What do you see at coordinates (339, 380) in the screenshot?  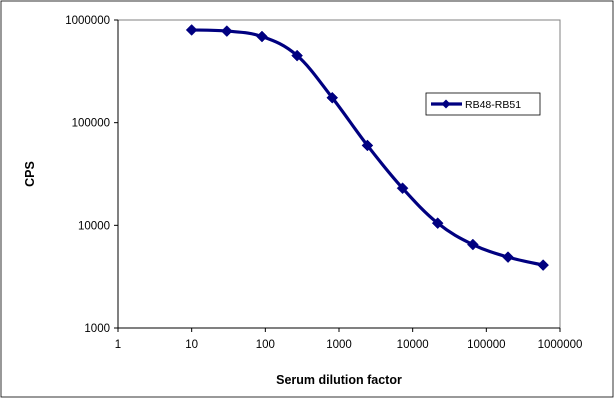 I see `x-axis-title: Serum dilution factor` at bounding box center [339, 380].